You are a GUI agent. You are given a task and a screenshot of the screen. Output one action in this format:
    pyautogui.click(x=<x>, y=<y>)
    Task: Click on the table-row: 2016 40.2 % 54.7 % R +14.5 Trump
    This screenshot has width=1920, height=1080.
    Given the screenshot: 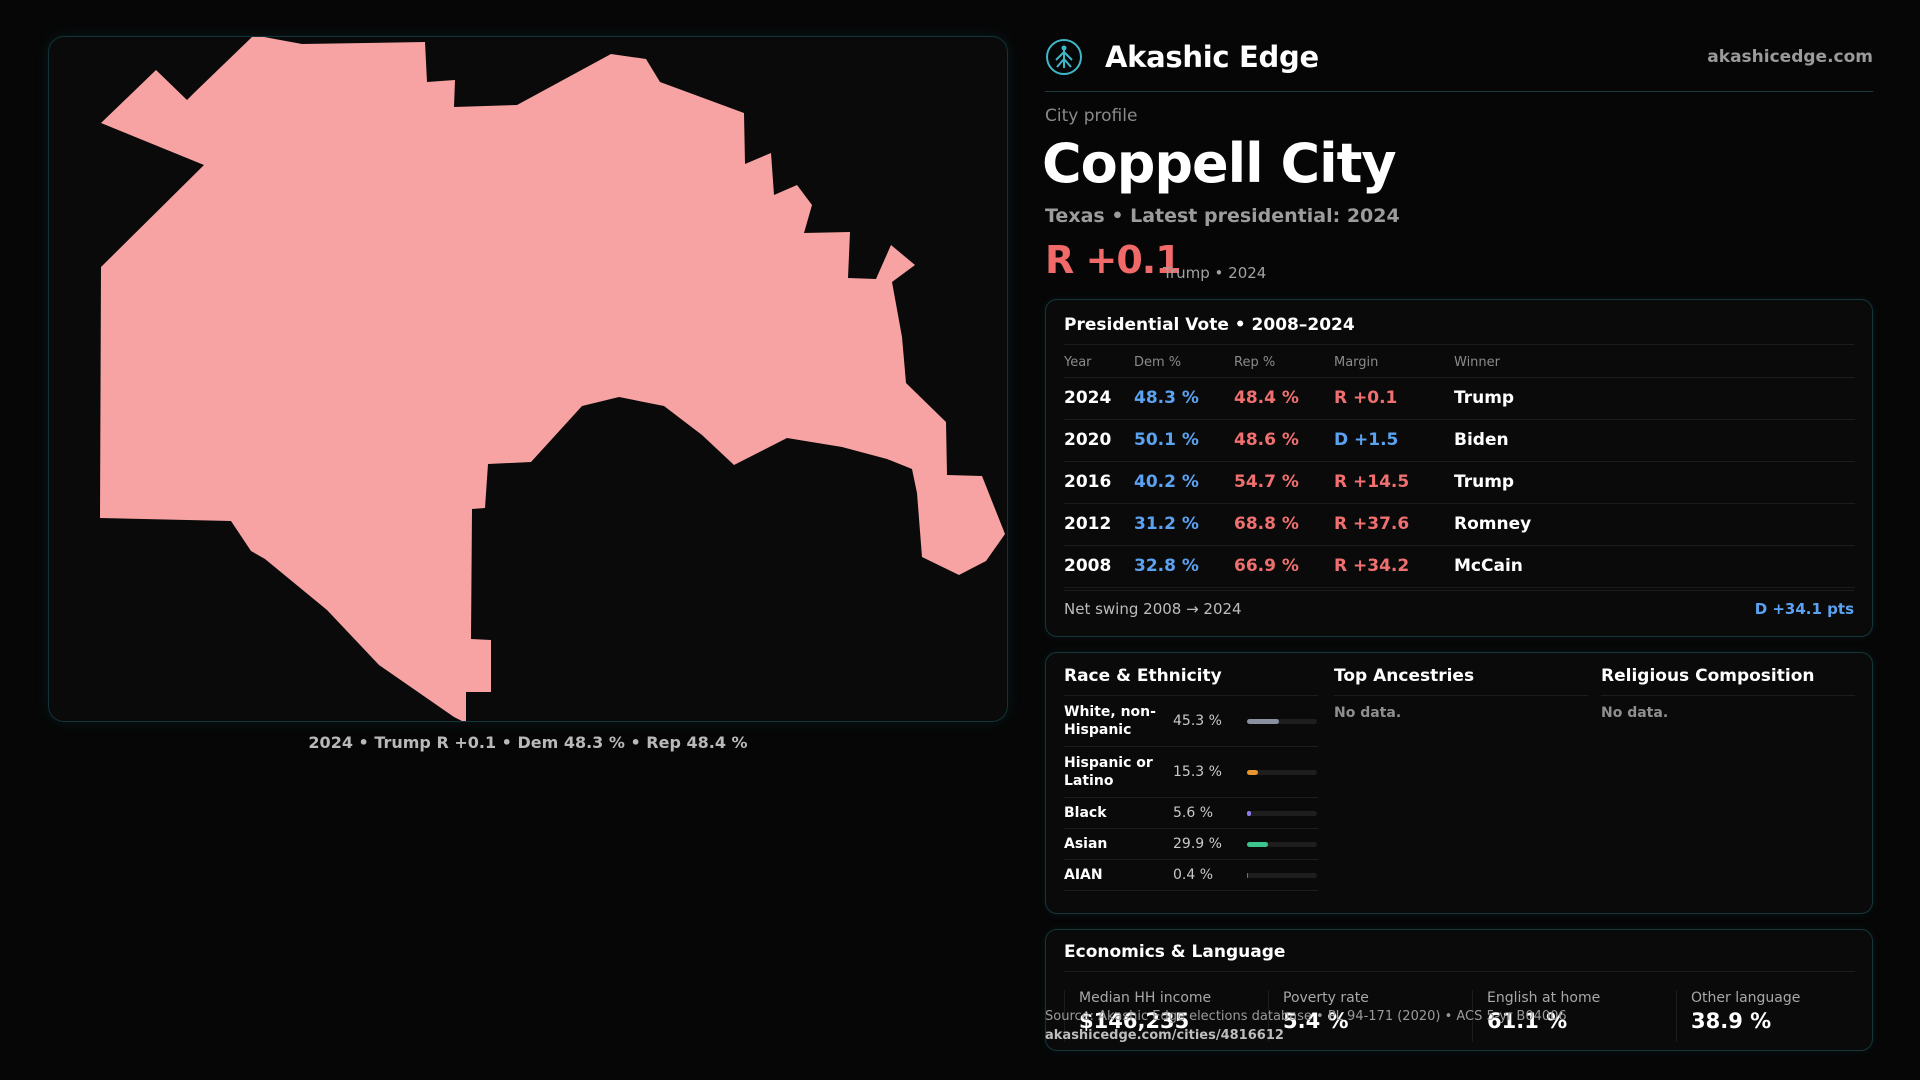 What is the action you would take?
    pyautogui.click(x=1459, y=482)
    